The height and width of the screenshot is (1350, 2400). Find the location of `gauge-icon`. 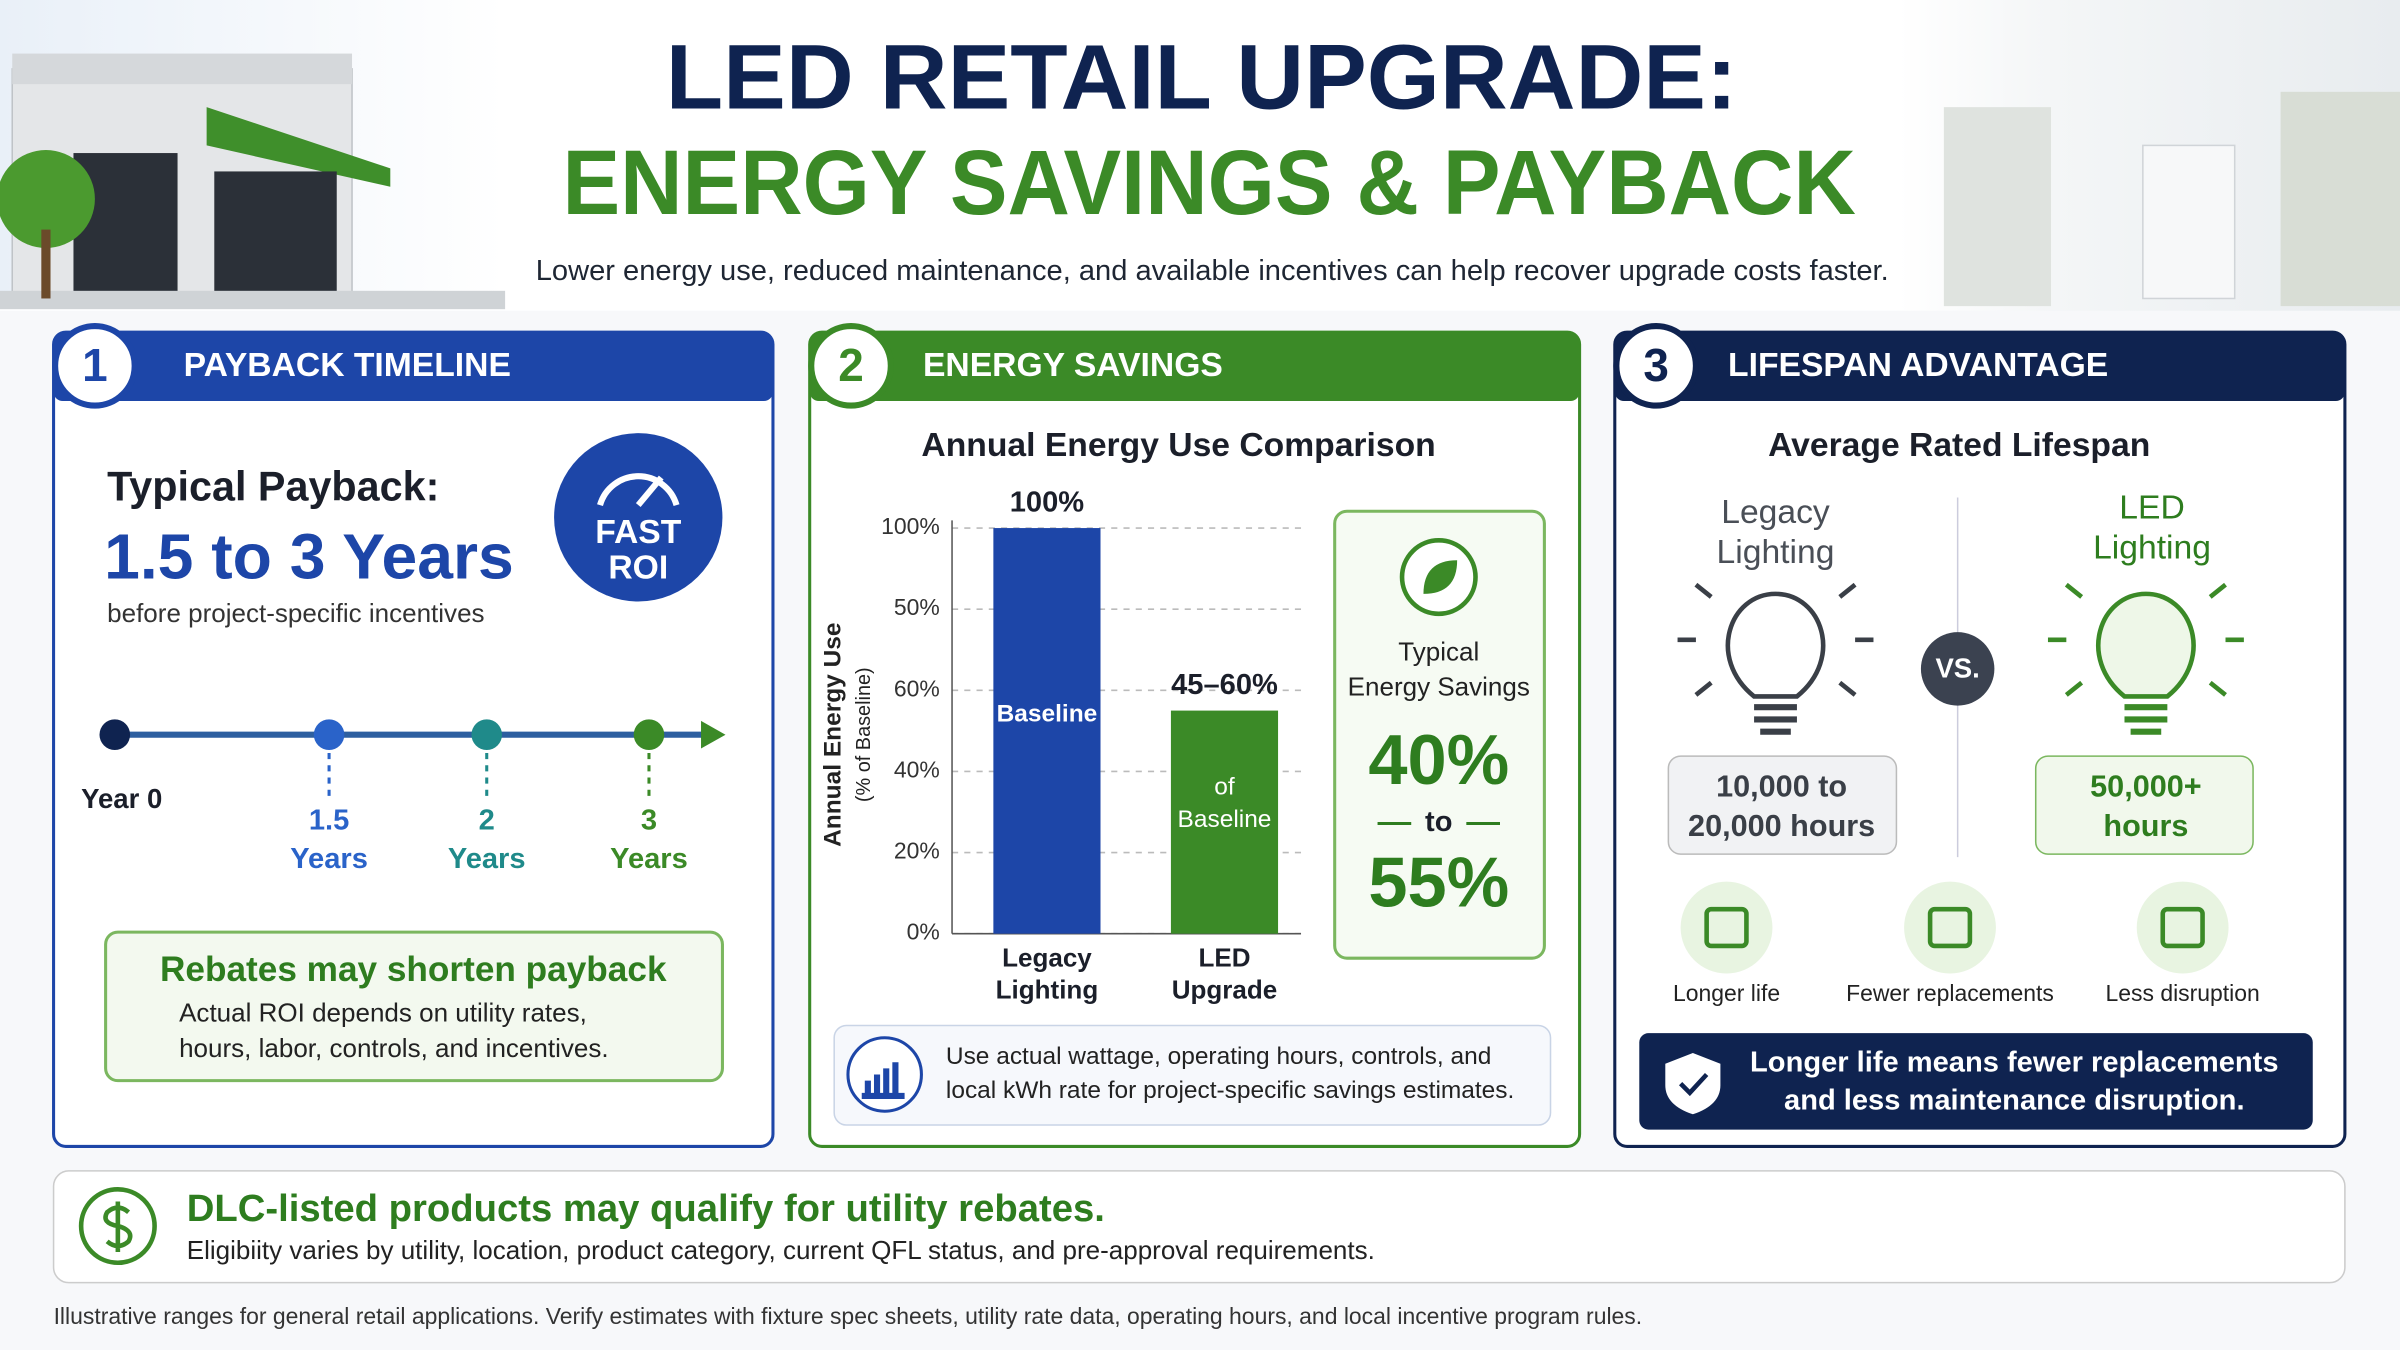

gauge-icon is located at coordinates (638, 490).